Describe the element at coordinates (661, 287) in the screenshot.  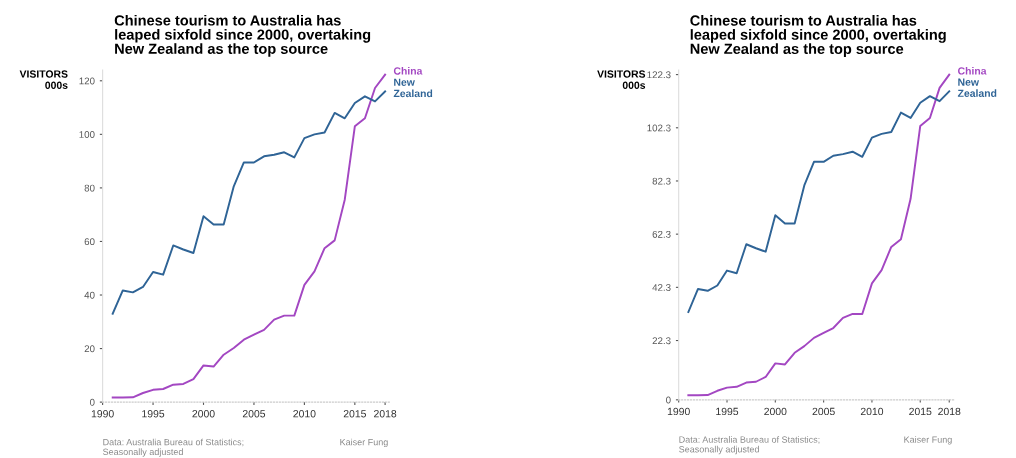
I see `y-tick-label: 42.3` at that location.